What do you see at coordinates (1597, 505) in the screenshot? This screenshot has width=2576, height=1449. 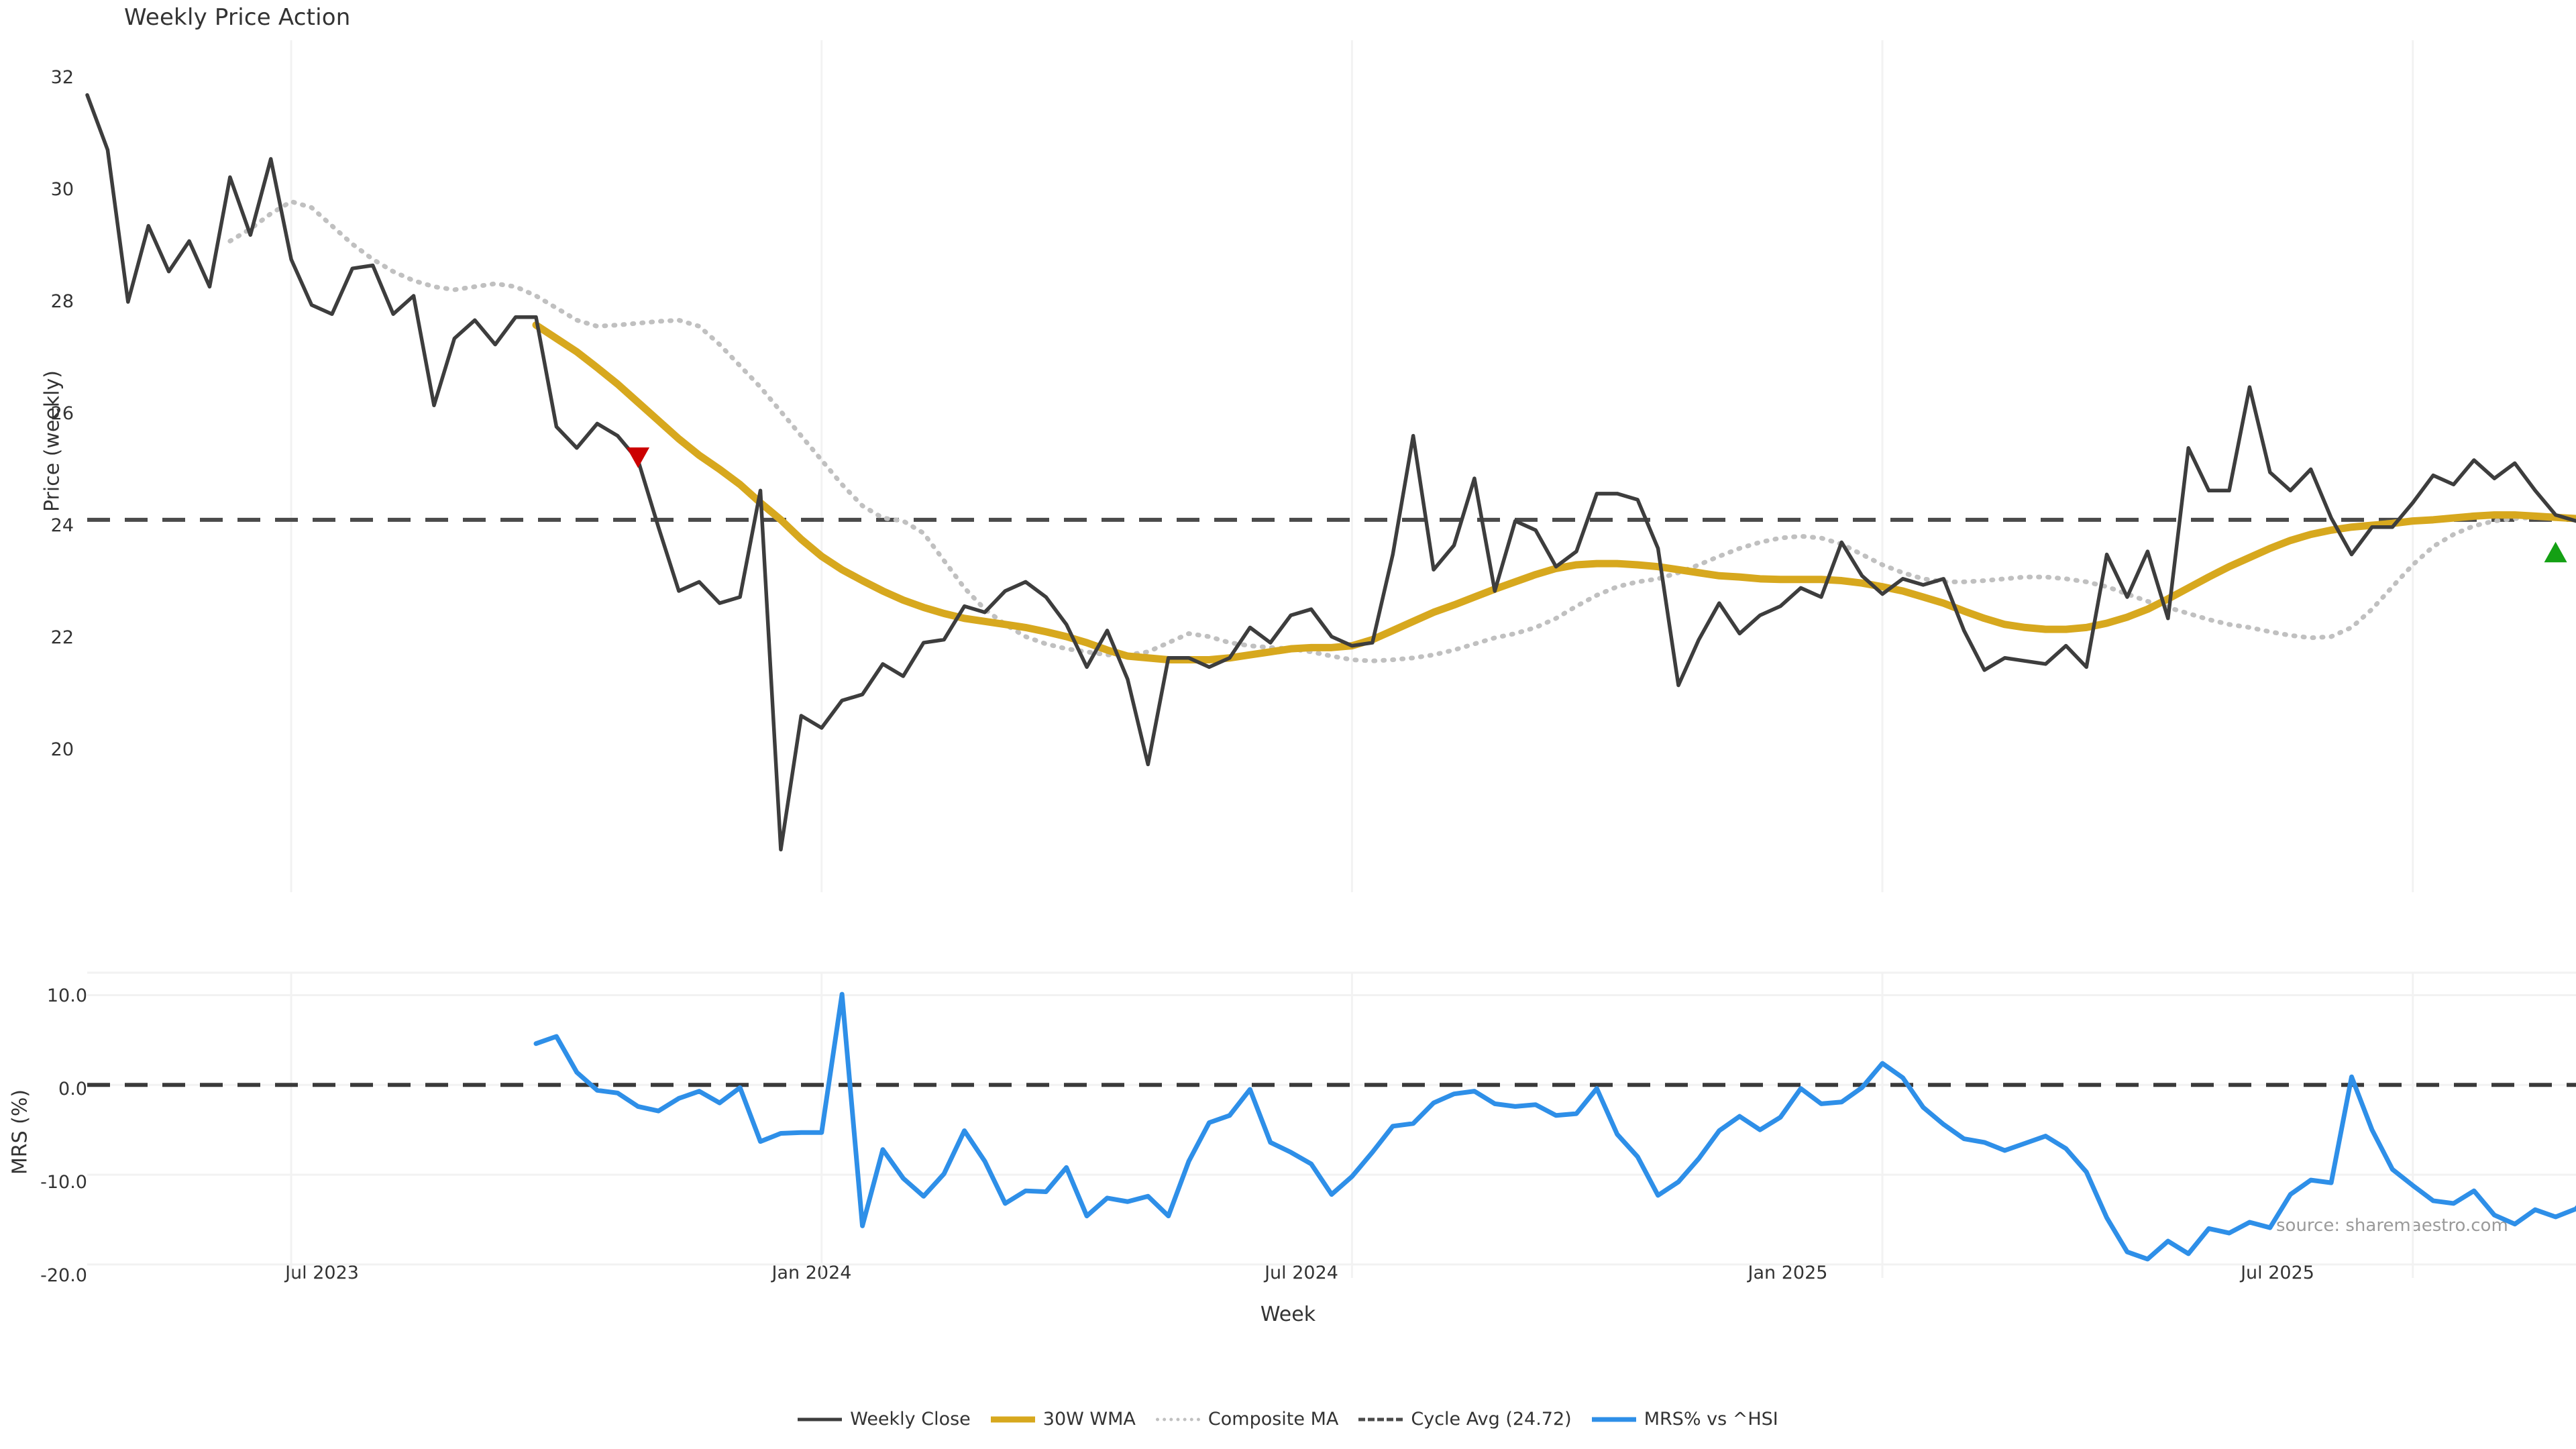 I see `signal-markers` at bounding box center [1597, 505].